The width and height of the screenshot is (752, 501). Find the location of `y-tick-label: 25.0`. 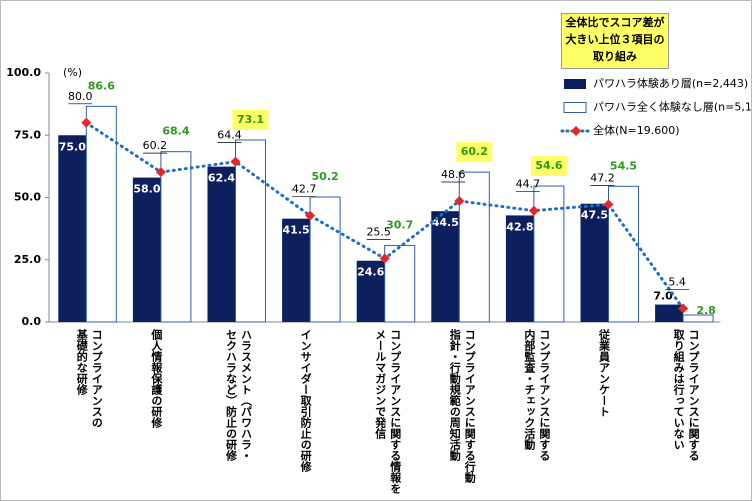

y-tick-label: 25.0 is located at coordinates (27, 259).